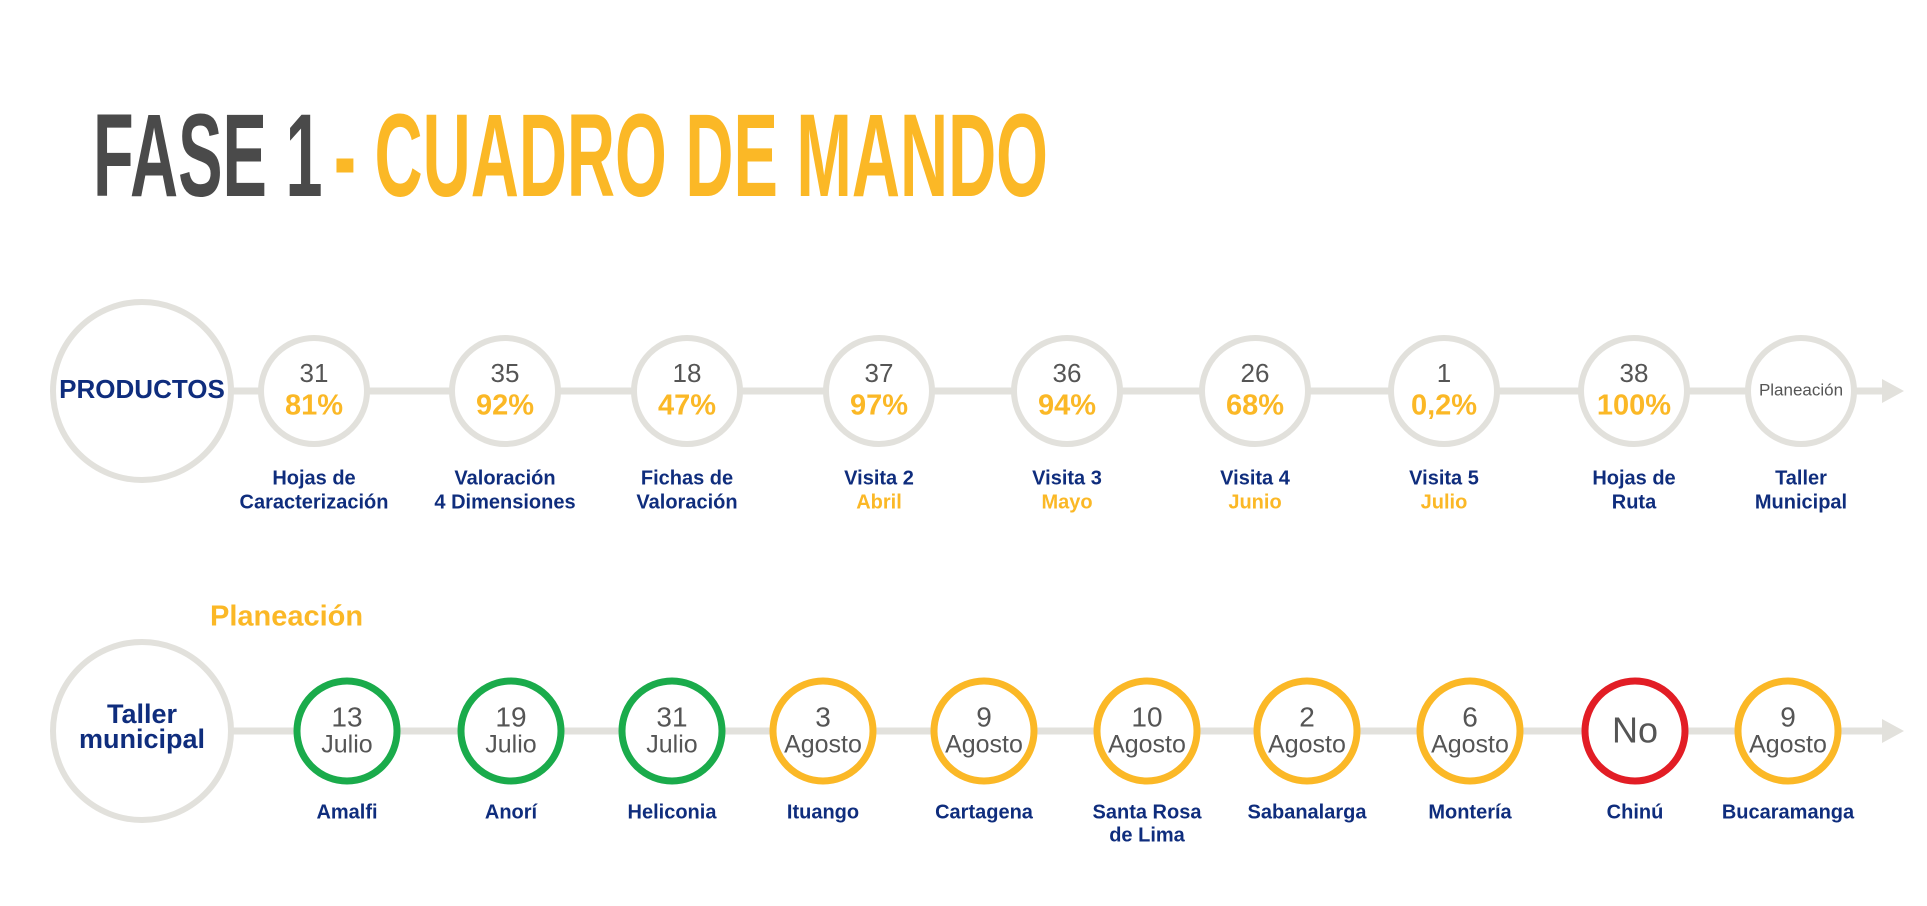  What do you see at coordinates (1308, 812) in the screenshot?
I see `place-label: Sabanalarga` at bounding box center [1308, 812].